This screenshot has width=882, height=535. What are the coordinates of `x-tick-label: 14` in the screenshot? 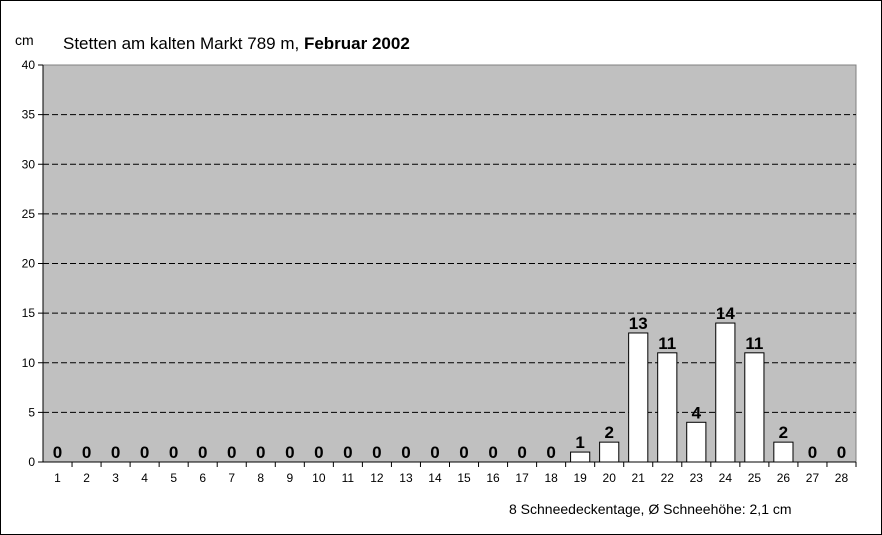 It's located at (435, 478).